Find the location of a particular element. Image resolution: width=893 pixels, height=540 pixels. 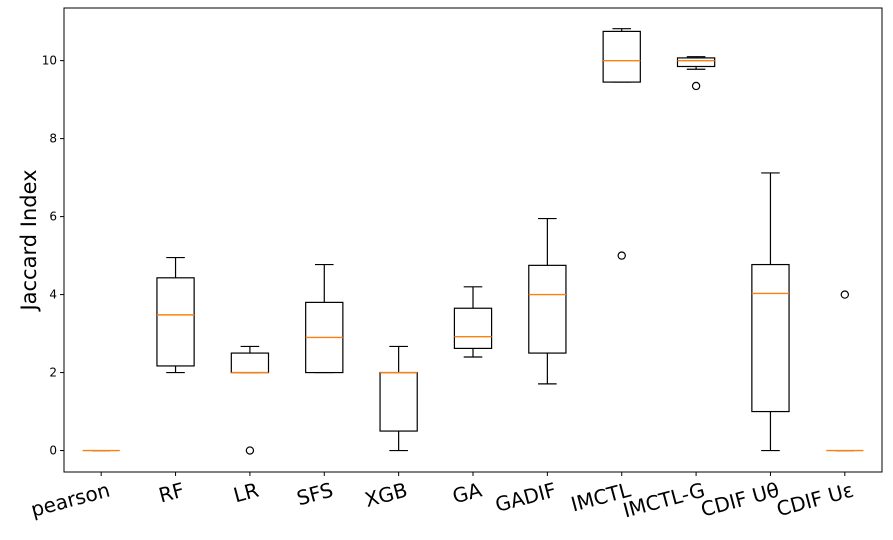

y-tick-label: 4 is located at coordinates (53, 295).